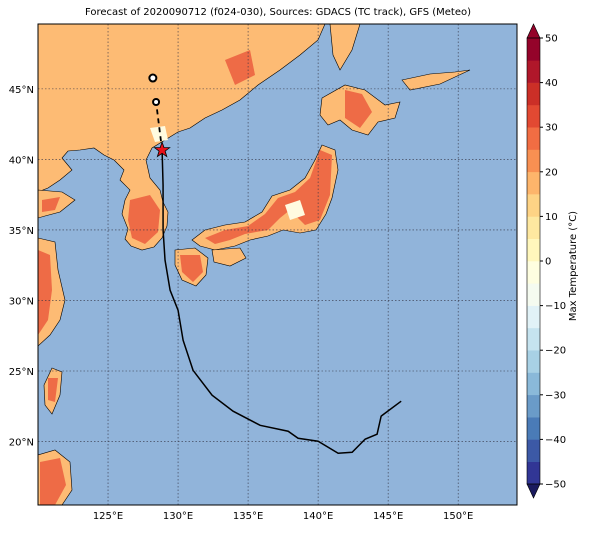 The width and height of the screenshot is (592, 533). I want to click on lat-tick-label: 45°N, so click(21, 90).